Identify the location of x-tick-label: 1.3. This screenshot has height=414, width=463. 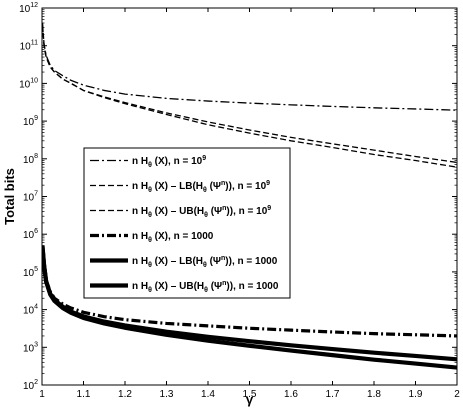
(167, 394).